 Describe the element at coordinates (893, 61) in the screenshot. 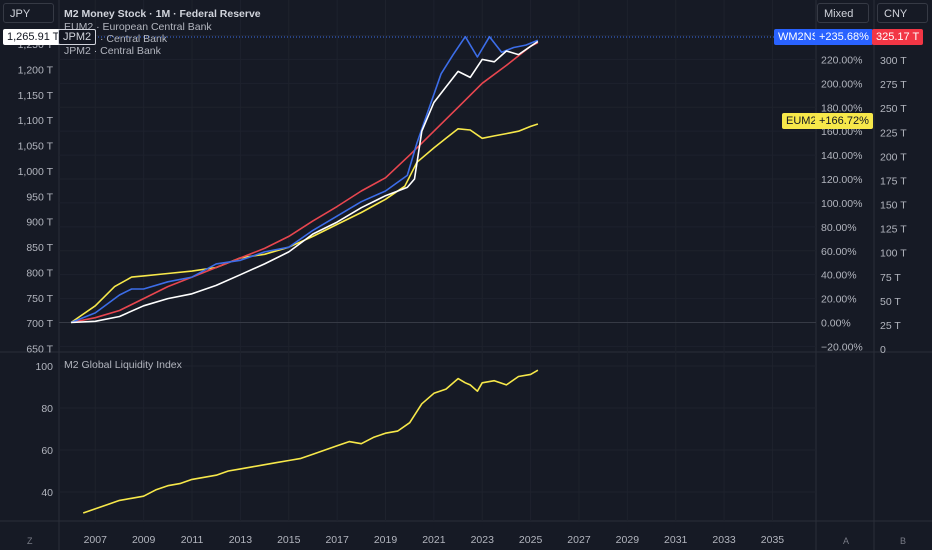

I see `cny-axis-tick: 300 T` at that location.